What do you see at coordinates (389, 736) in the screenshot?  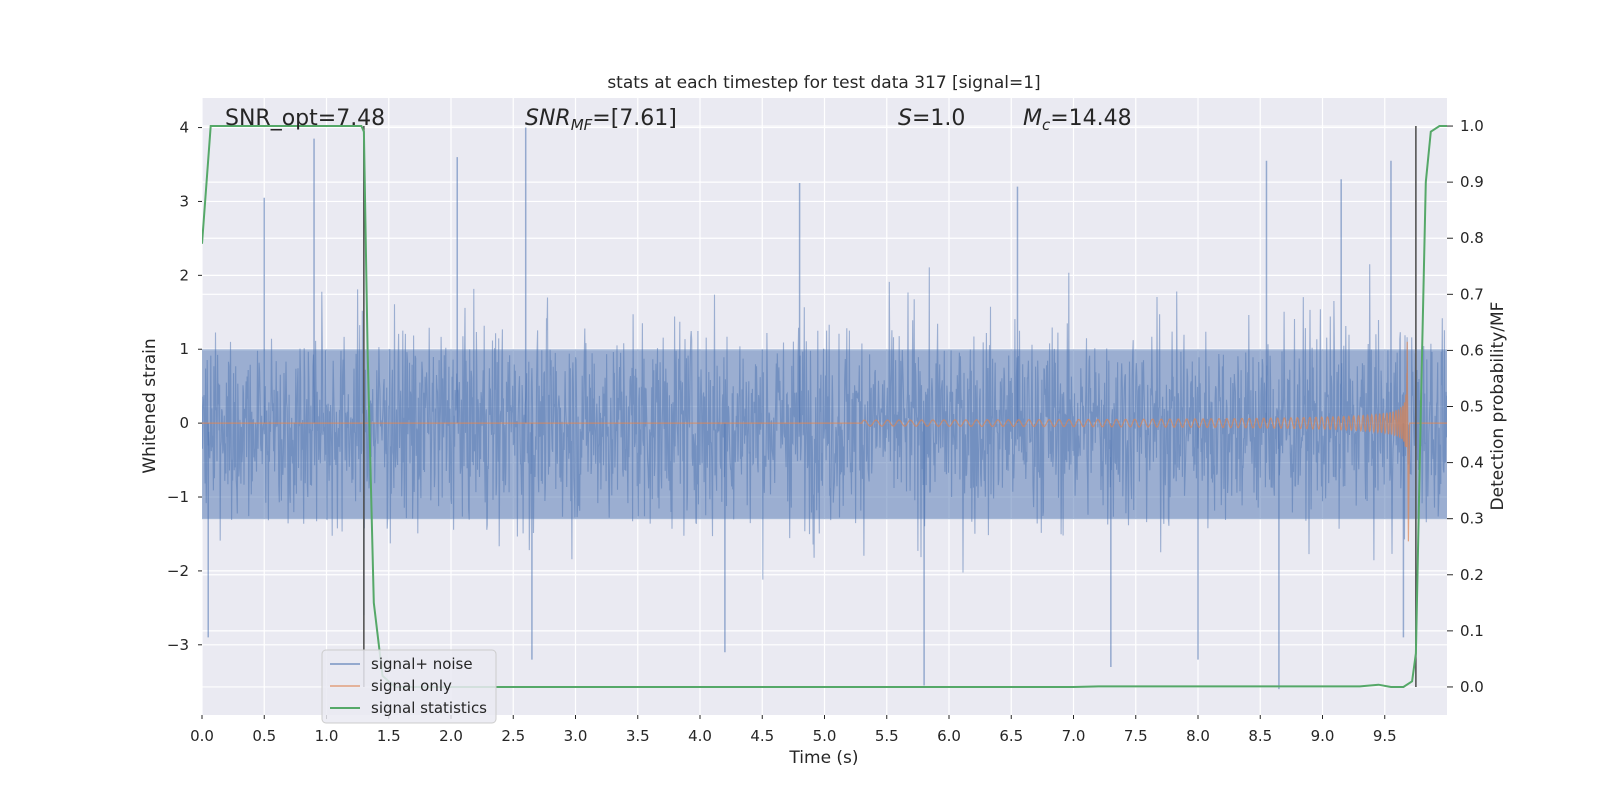 I see `x-tick-label: 1.5` at bounding box center [389, 736].